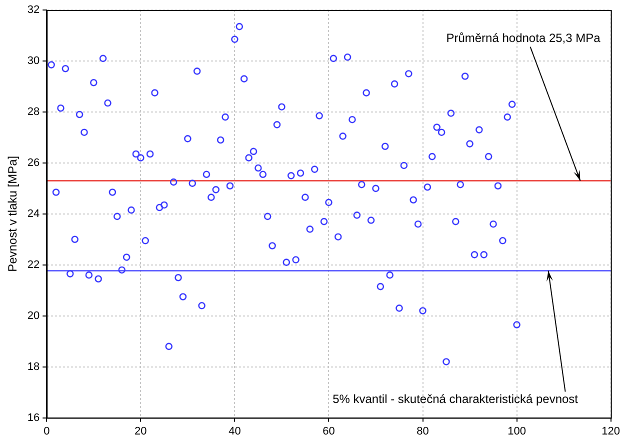 Image resolution: width=623 pixels, height=441 pixels. What do you see at coordinates (523, 38) in the screenshot?
I see `annotation: Průměrná hodnota 25,3 MPa` at bounding box center [523, 38].